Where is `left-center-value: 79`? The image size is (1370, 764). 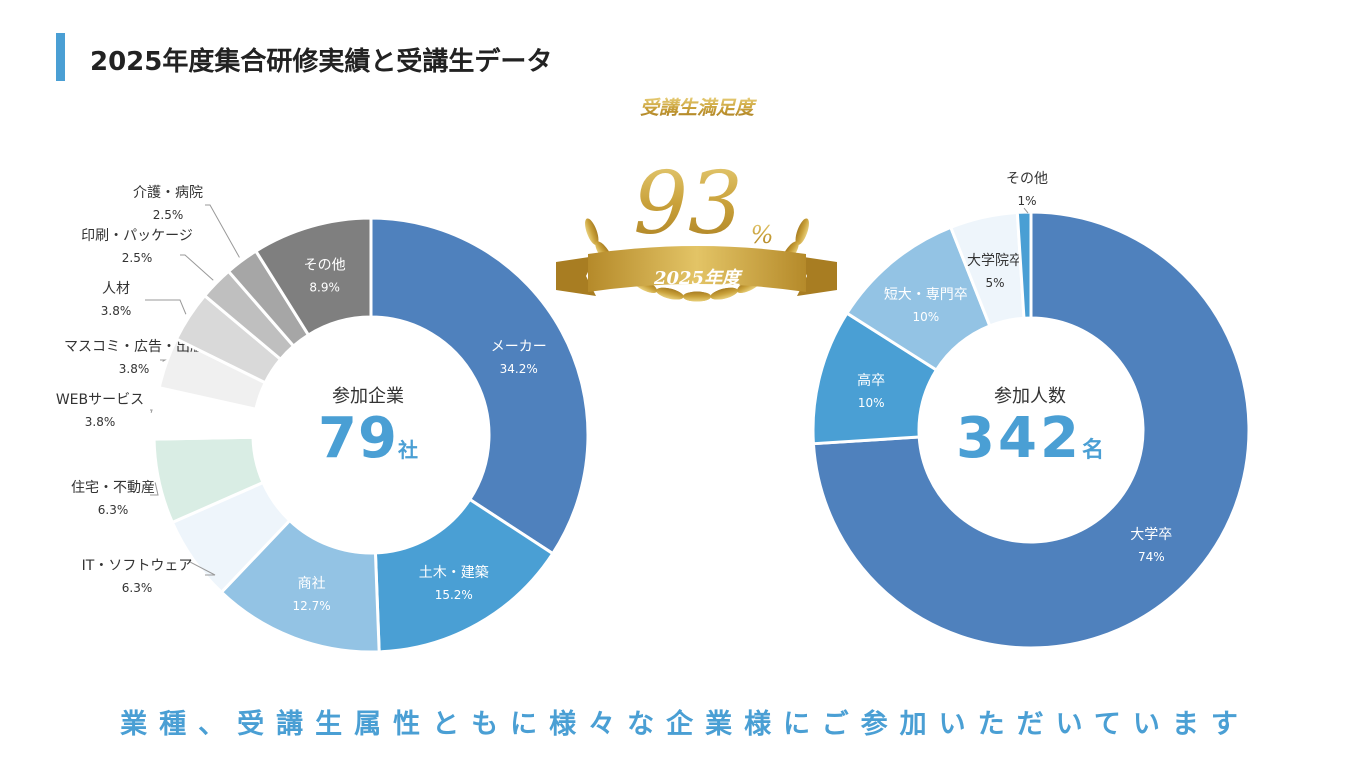 left-center-value: 79 is located at coordinates (358, 438).